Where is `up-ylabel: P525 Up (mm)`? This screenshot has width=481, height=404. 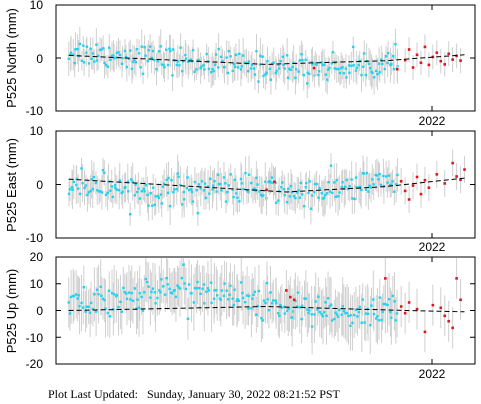 up-ylabel: P525 Up (mm) is located at coordinates (11, 311).